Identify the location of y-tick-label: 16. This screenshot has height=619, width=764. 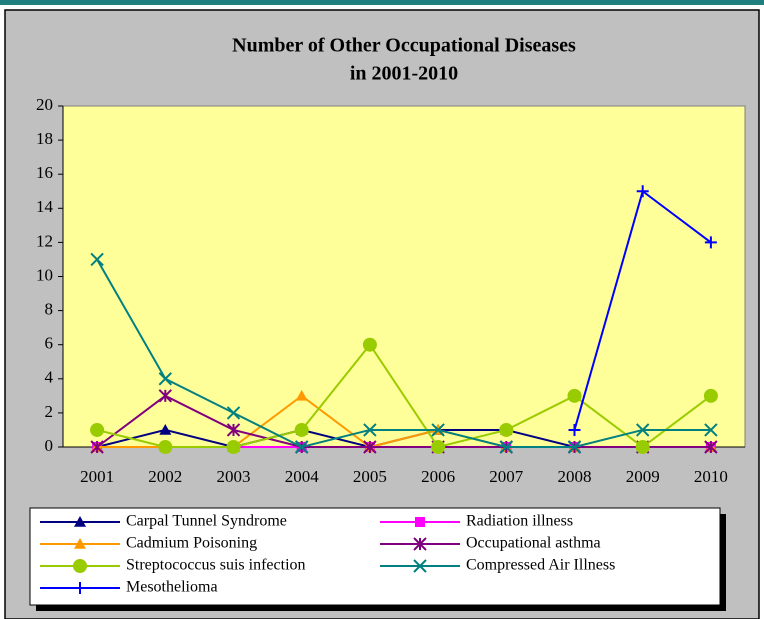
(44, 172).